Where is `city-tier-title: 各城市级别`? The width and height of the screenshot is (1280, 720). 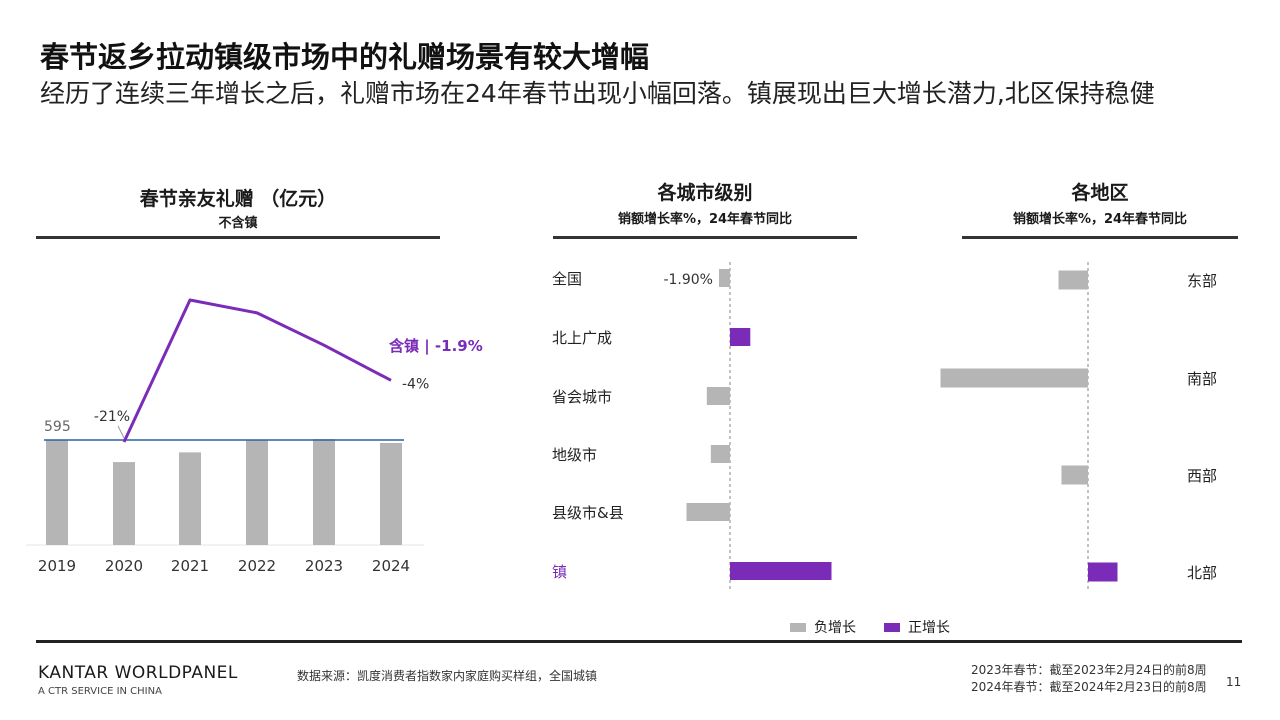 city-tier-title: 各城市级别 is located at coordinates (705, 193).